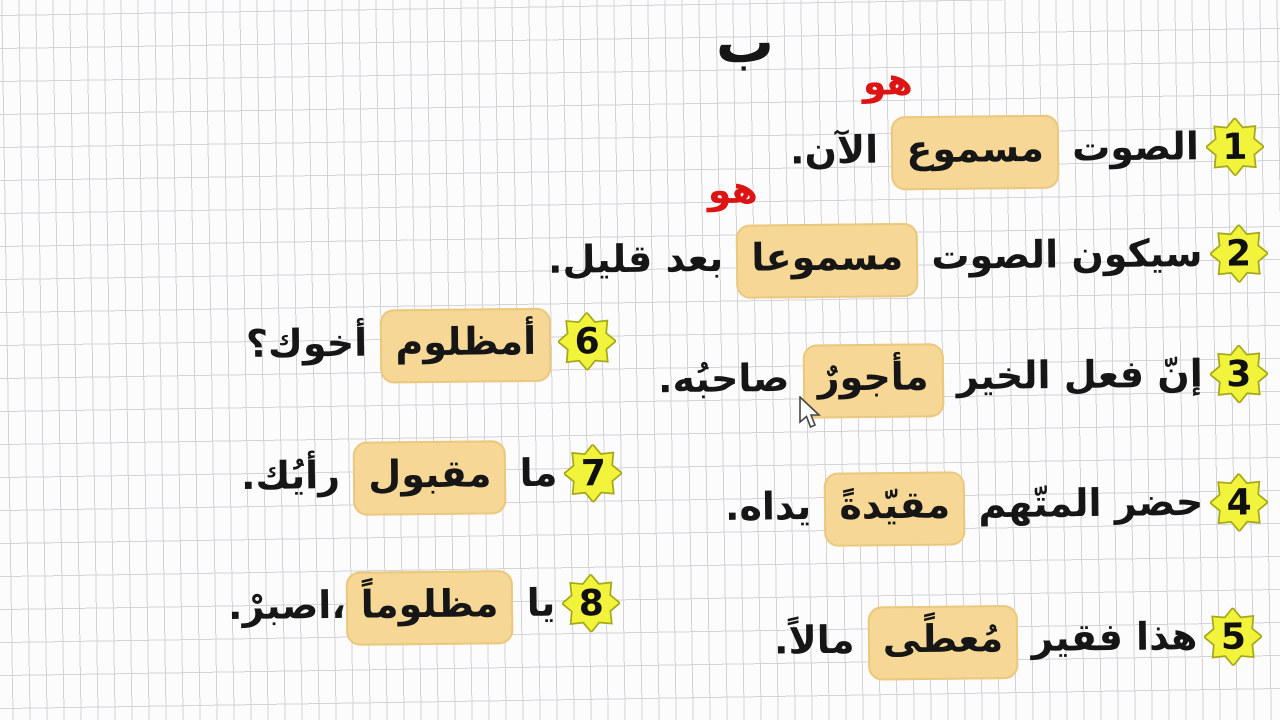  What do you see at coordinates (820, 640) in the screenshot?
I see `sentence-after: مالاً.` at bounding box center [820, 640].